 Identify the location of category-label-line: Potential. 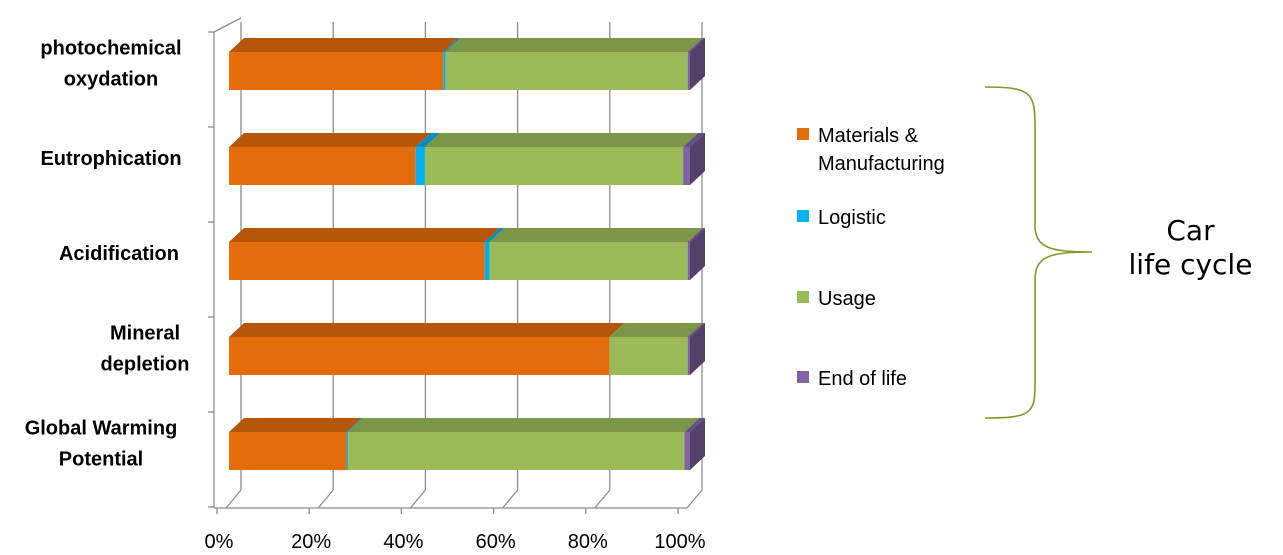
(101, 460).